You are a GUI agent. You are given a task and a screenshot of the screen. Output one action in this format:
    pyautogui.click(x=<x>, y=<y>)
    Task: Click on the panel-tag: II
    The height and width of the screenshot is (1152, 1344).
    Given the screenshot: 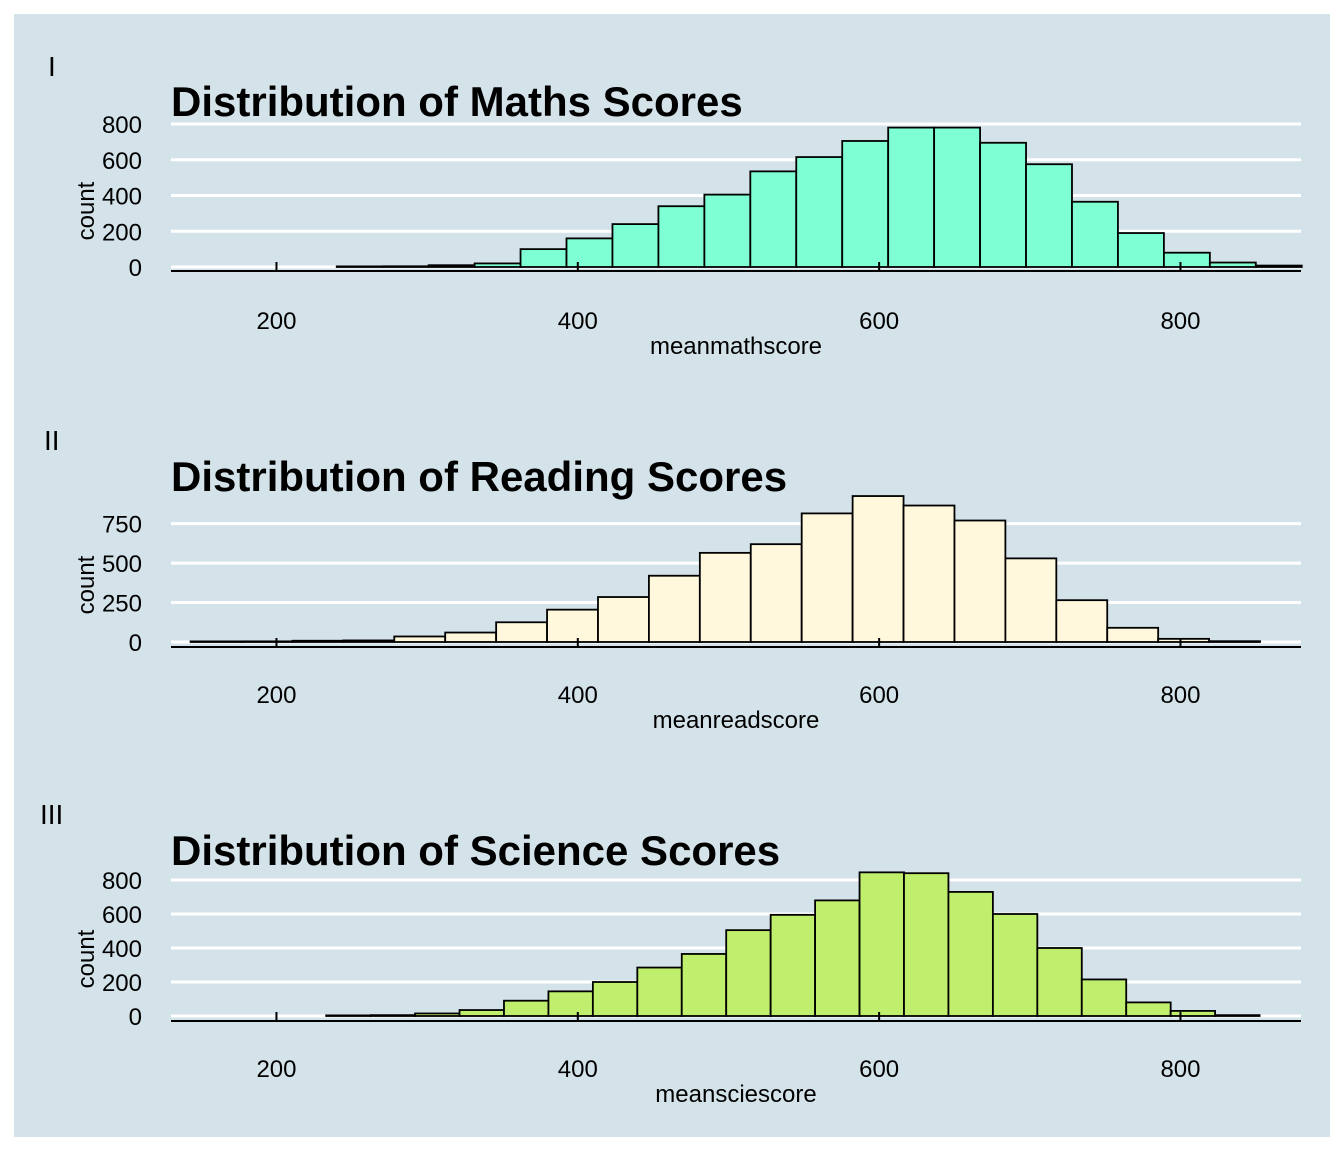 What is the action you would take?
    pyautogui.click(x=52, y=440)
    